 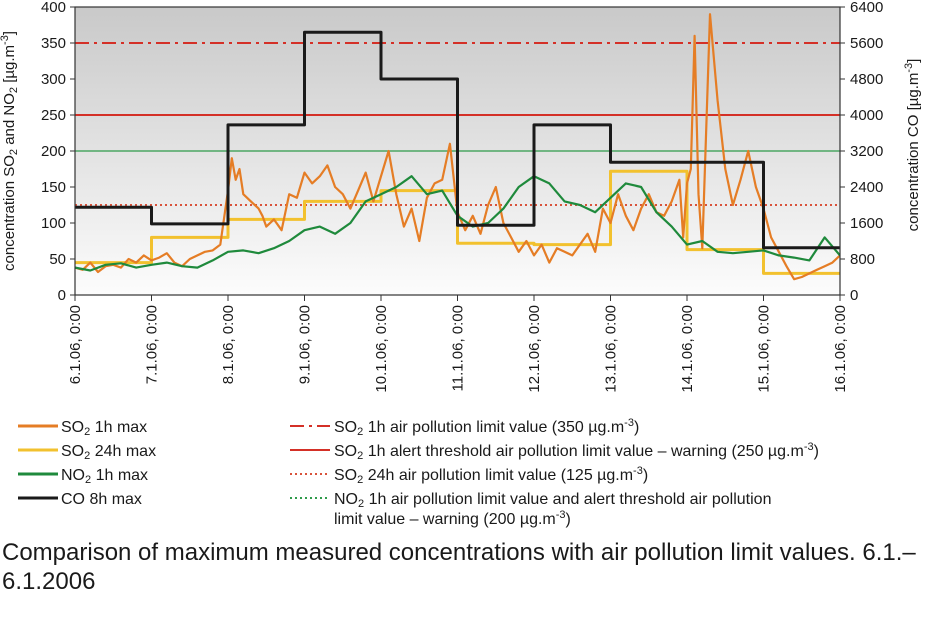 What do you see at coordinates (611, 349) in the screenshot?
I see `x-tick-label: 13.1.06, 0:00` at bounding box center [611, 349].